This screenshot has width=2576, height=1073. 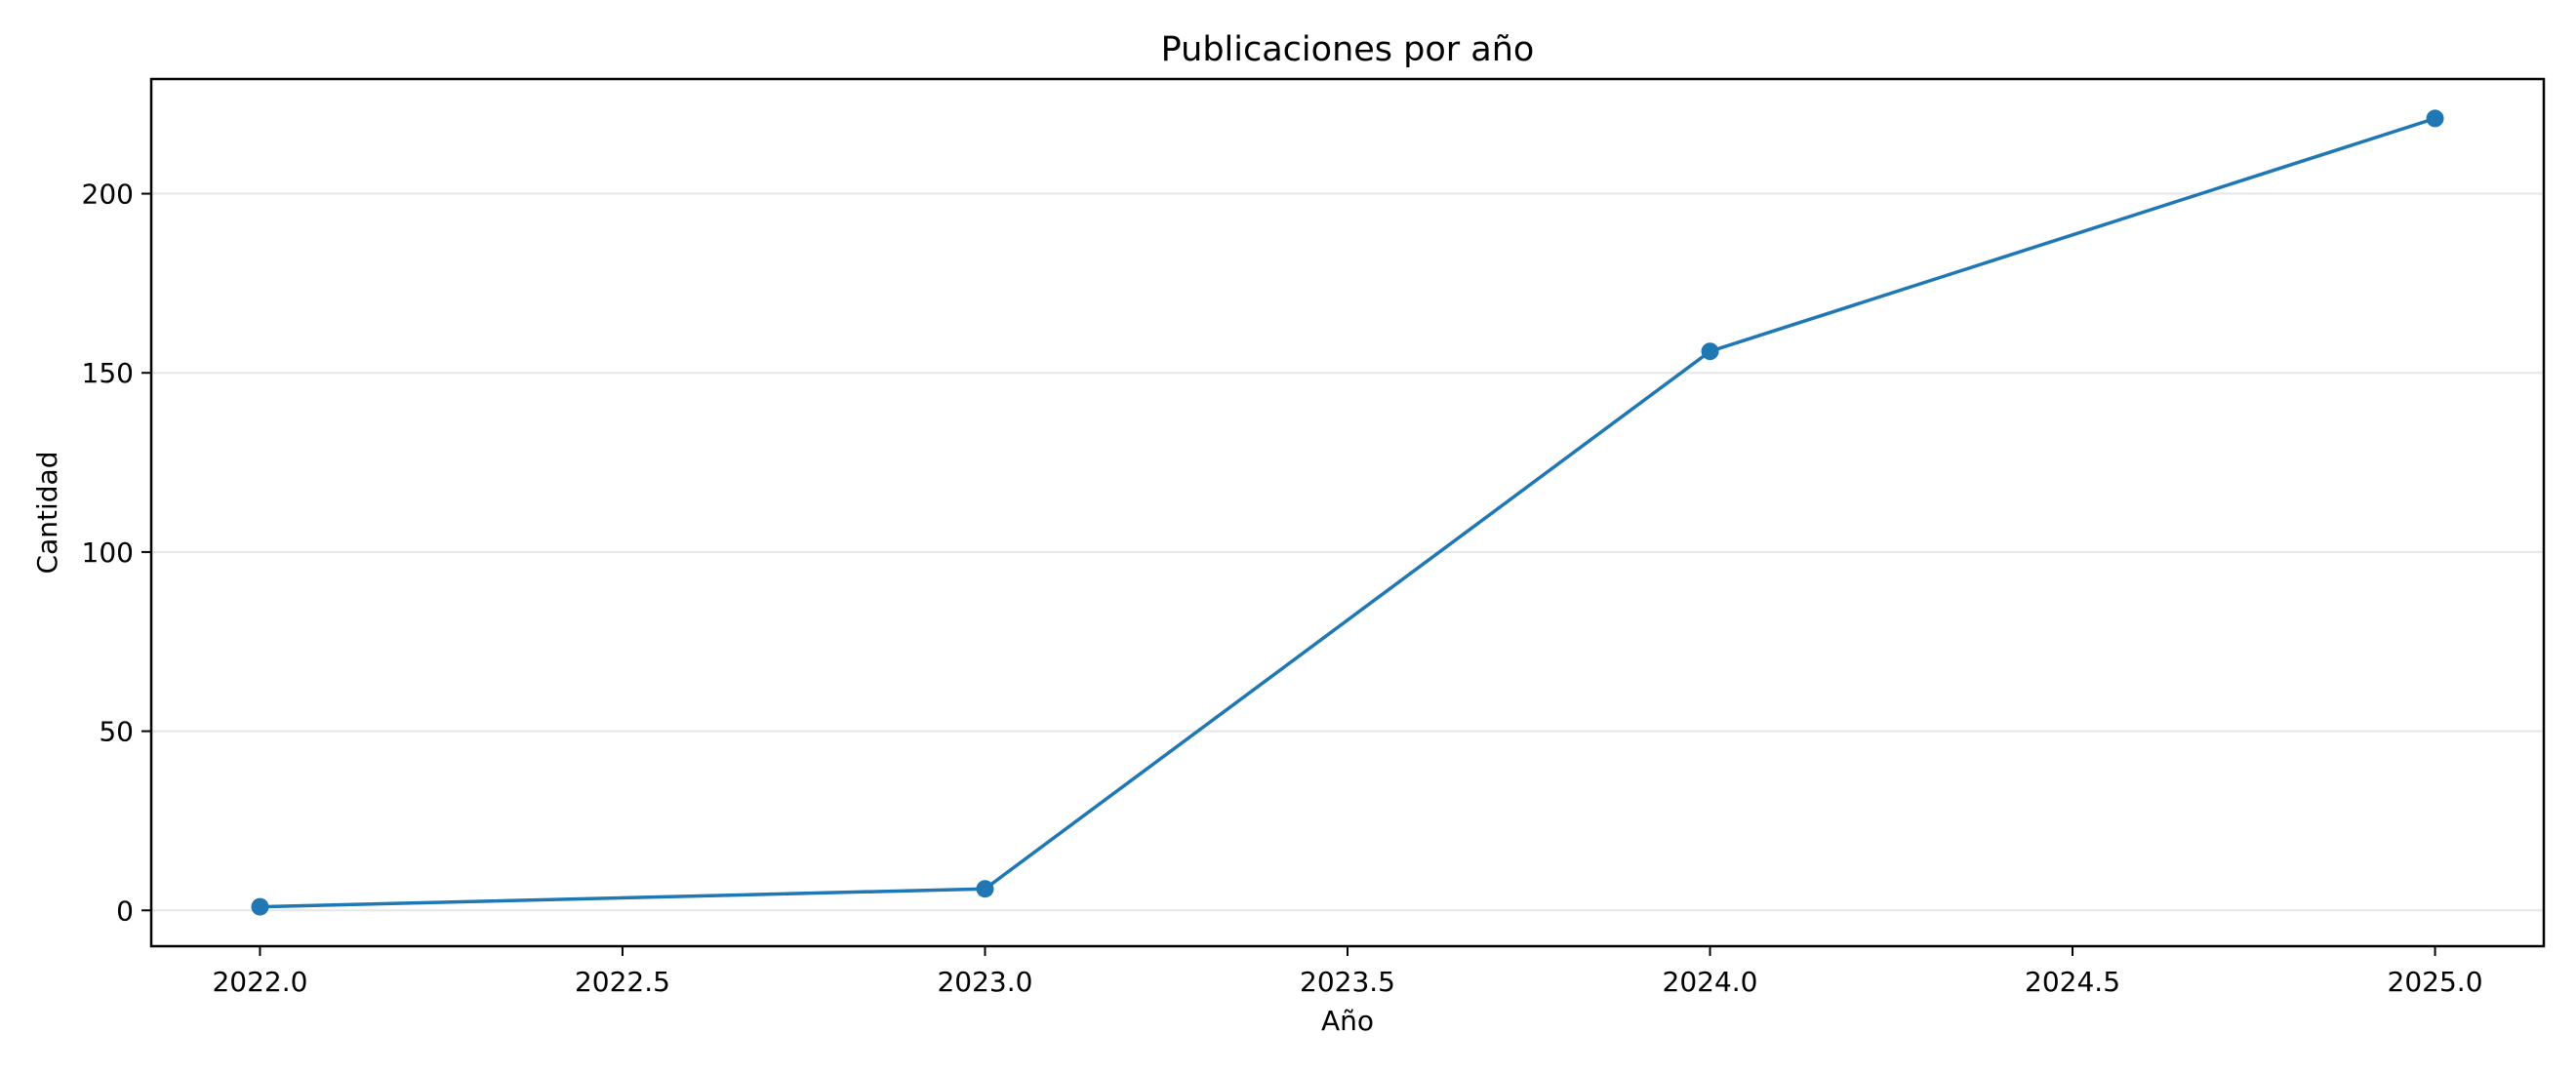 What do you see at coordinates (1347, 1021) in the screenshot?
I see `x-axis-label: Año` at bounding box center [1347, 1021].